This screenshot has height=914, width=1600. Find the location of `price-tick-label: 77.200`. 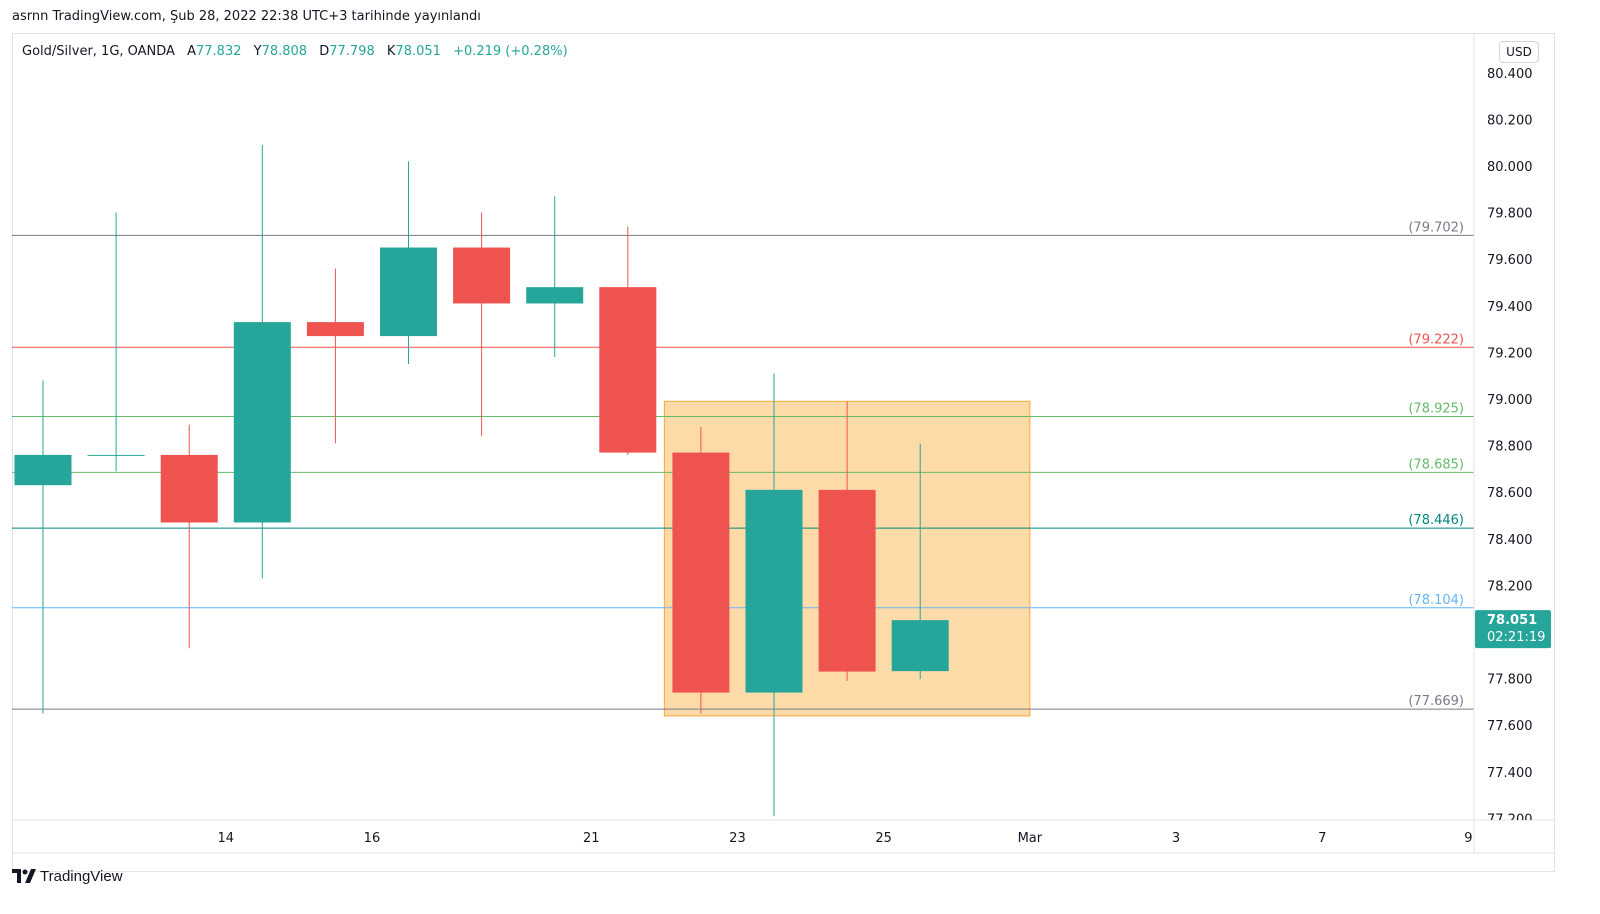

price-tick-label: 77.200 is located at coordinates (1510, 819).